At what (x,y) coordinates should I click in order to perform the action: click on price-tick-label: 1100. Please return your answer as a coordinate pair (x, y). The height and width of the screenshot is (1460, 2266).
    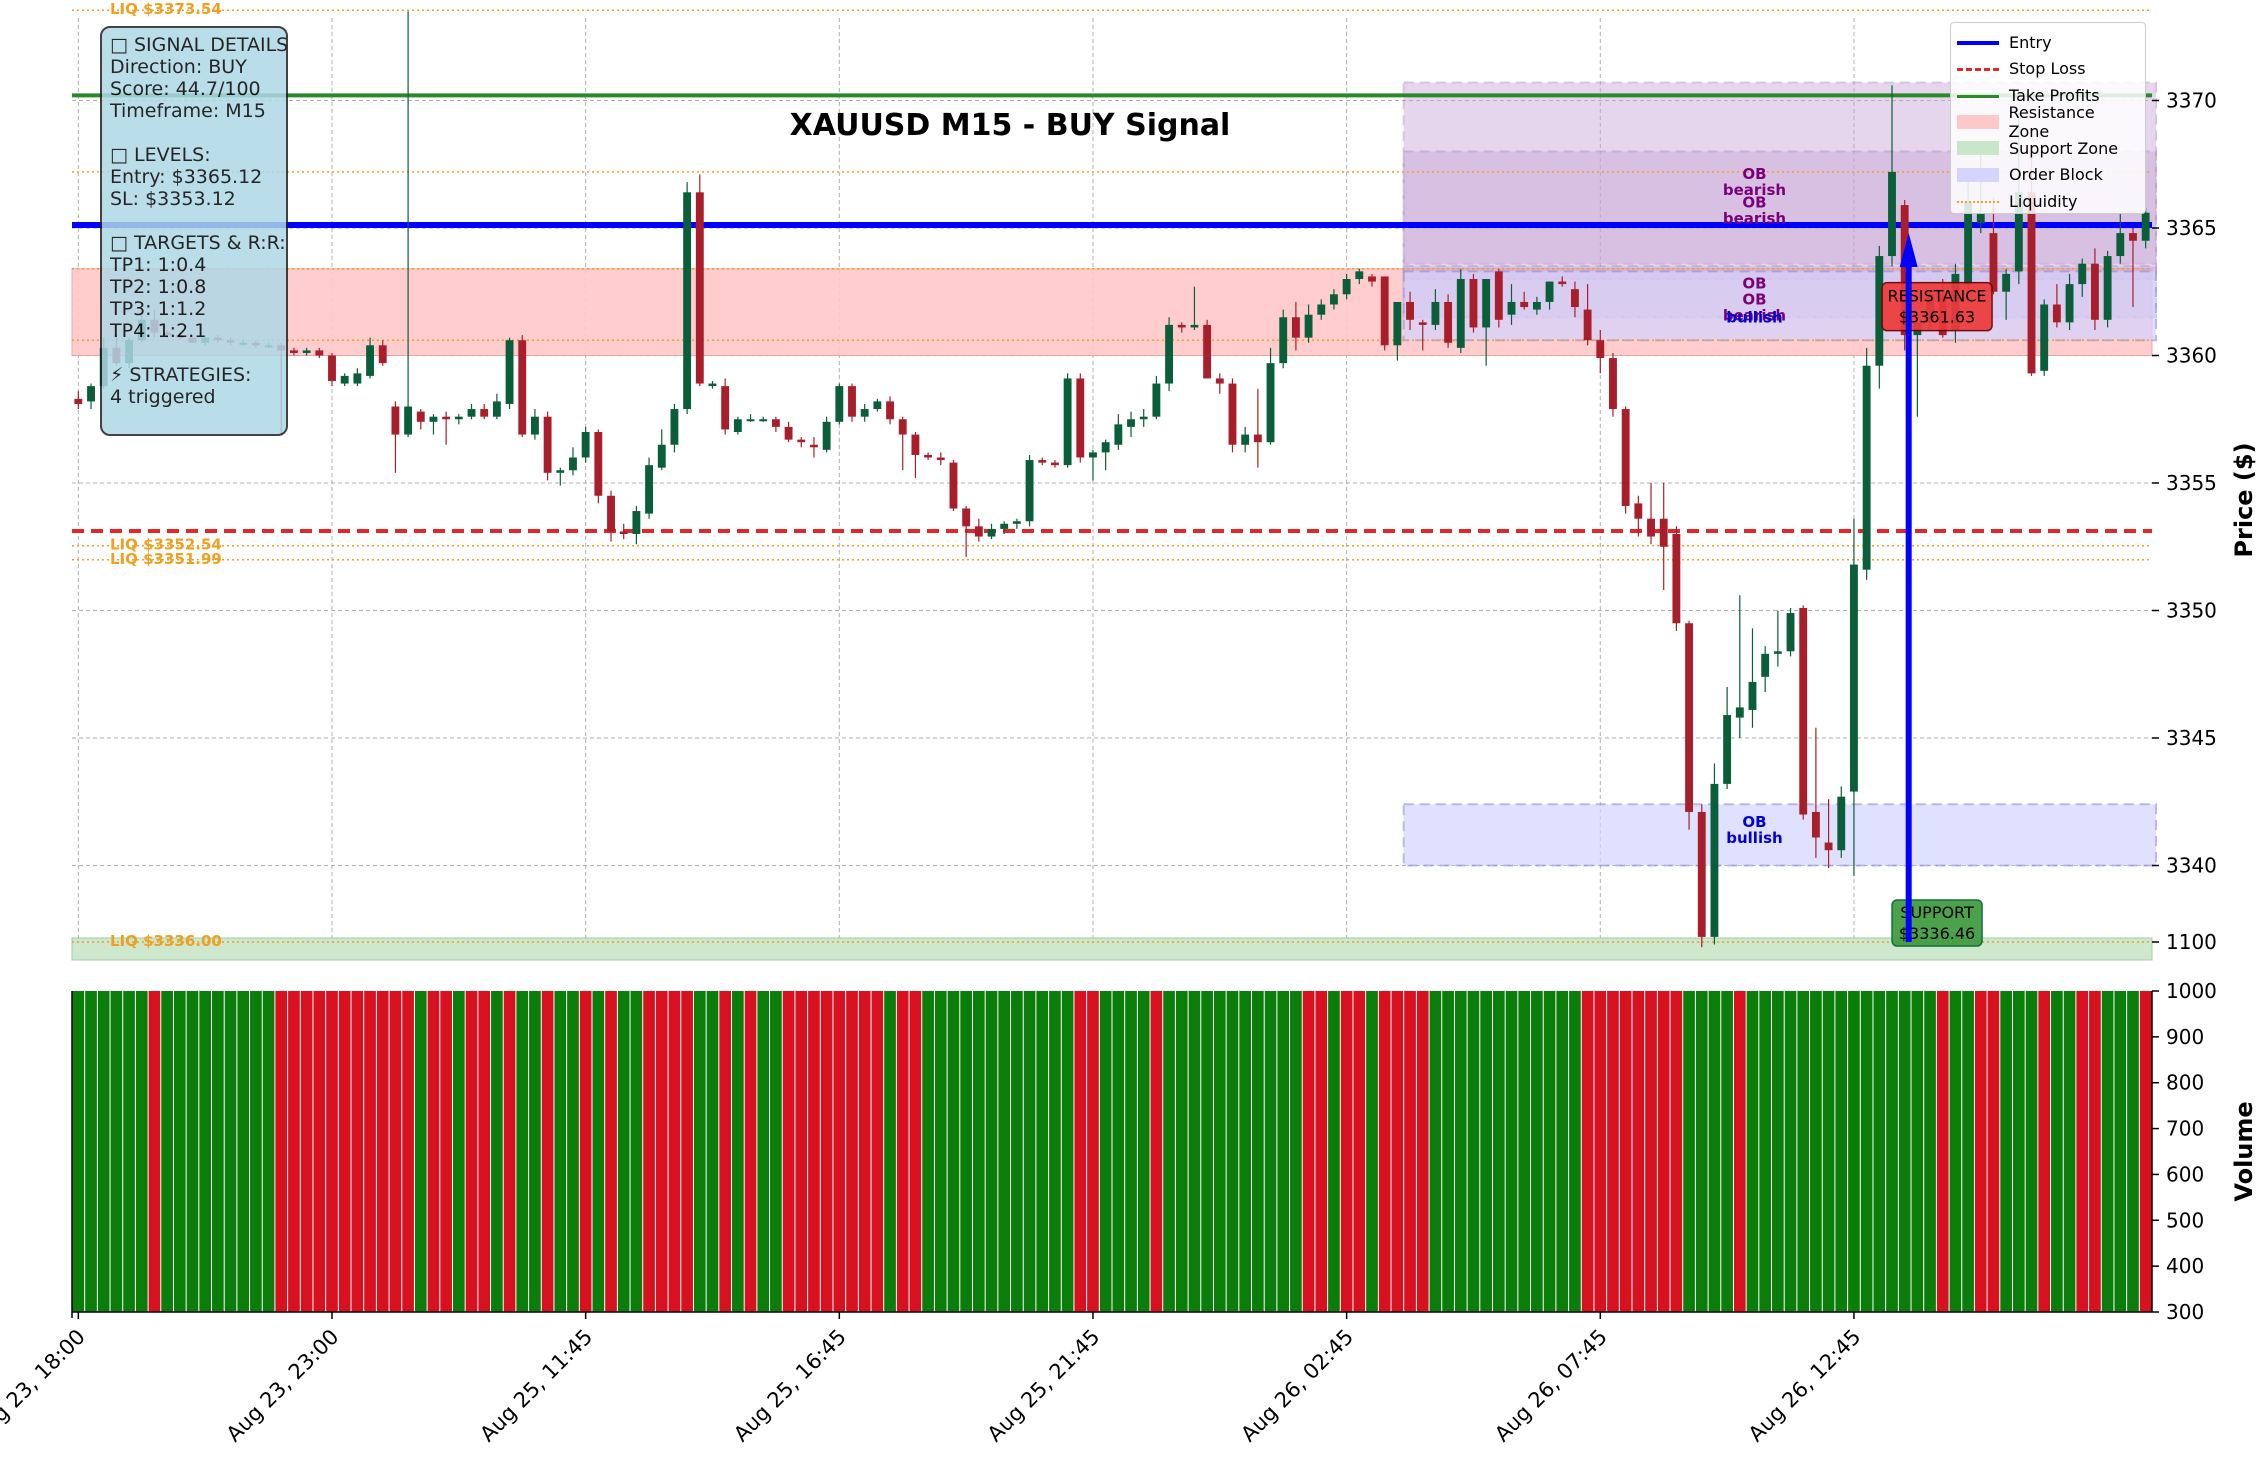
    Looking at the image, I should click on (2191, 942).